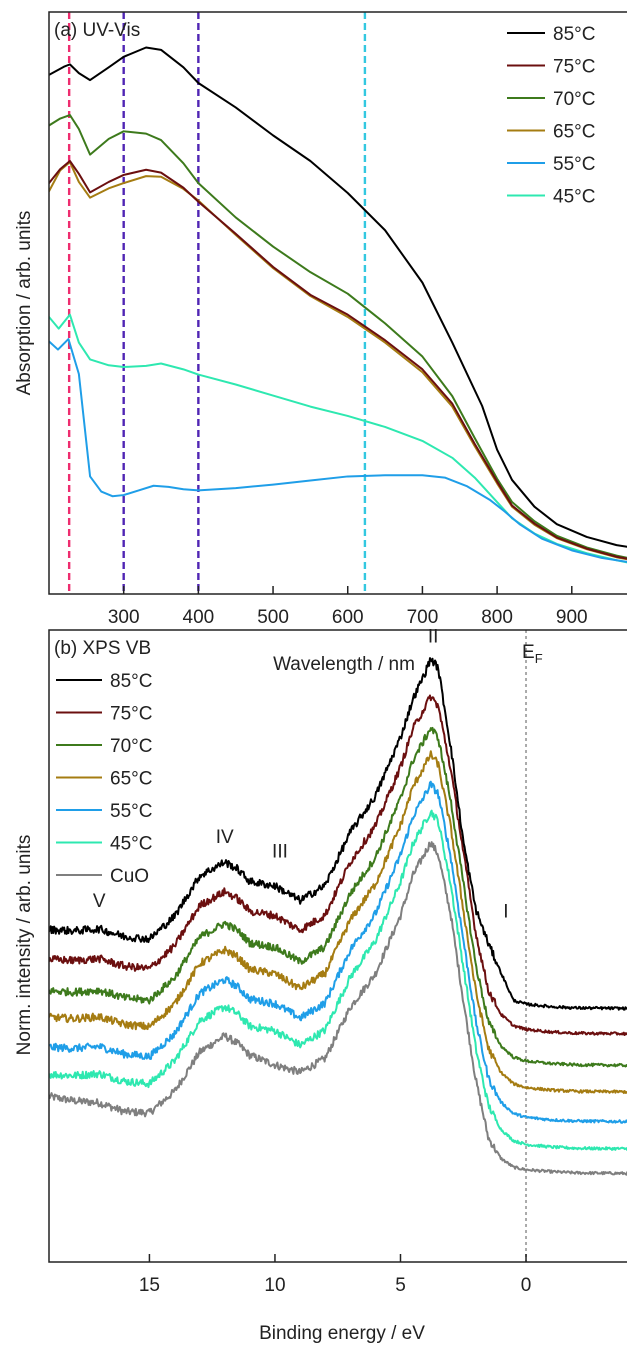 Image resolution: width=627 pixels, height=1347 pixels. I want to click on xps-vb-legend-item-65-c: 65°C, so click(104, 779).